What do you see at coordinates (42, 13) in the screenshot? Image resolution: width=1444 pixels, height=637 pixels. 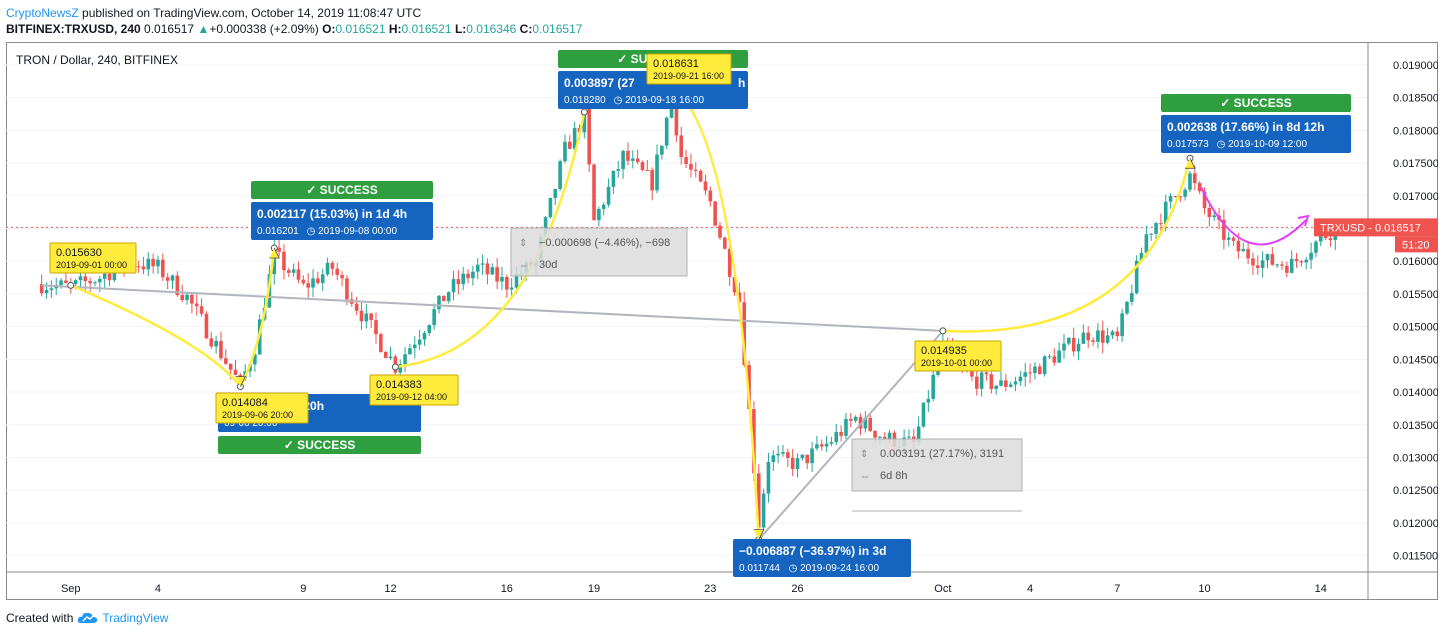 I see `author-link: CryptoNewsZ` at bounding box center [42, 13].